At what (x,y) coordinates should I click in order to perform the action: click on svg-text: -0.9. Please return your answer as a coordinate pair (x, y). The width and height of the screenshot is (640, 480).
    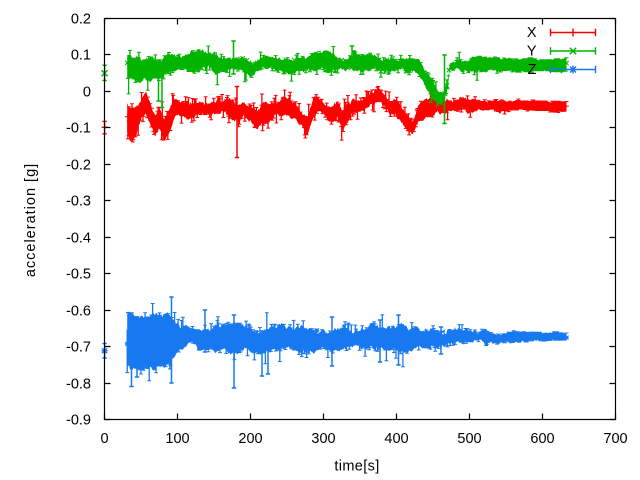
    Looking at the image, I should click on (78, 421).